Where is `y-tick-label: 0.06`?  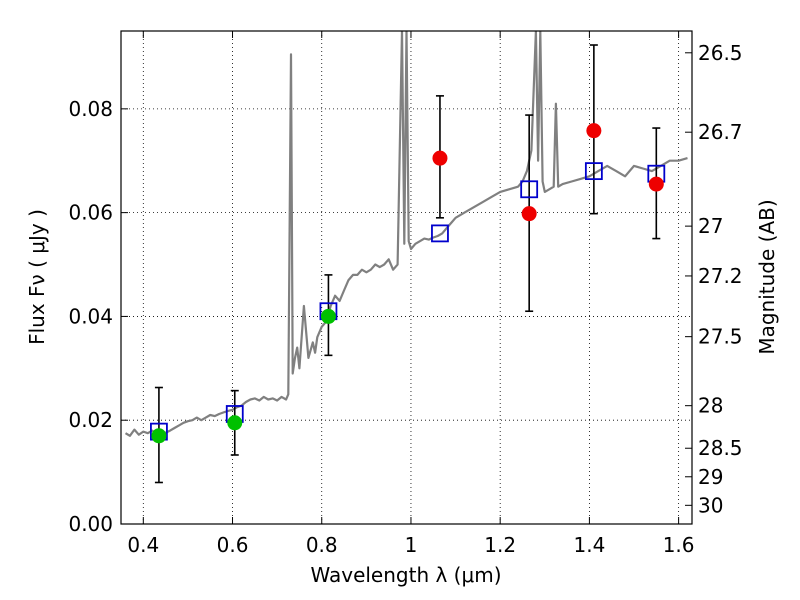 y-tick-label: 0.06 is located at coordinates (90, 213).